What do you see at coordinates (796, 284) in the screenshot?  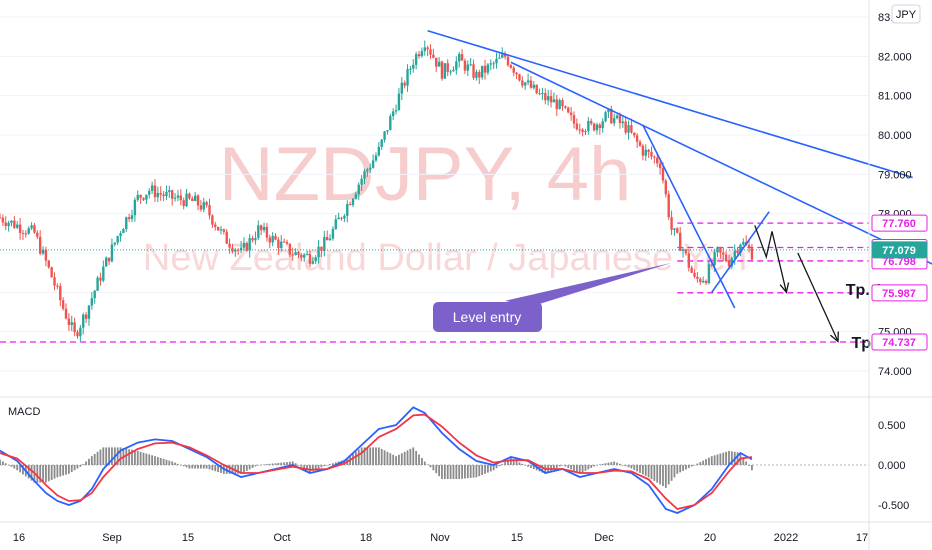 I see `projection-arrows` at bounding box center [796, 284].